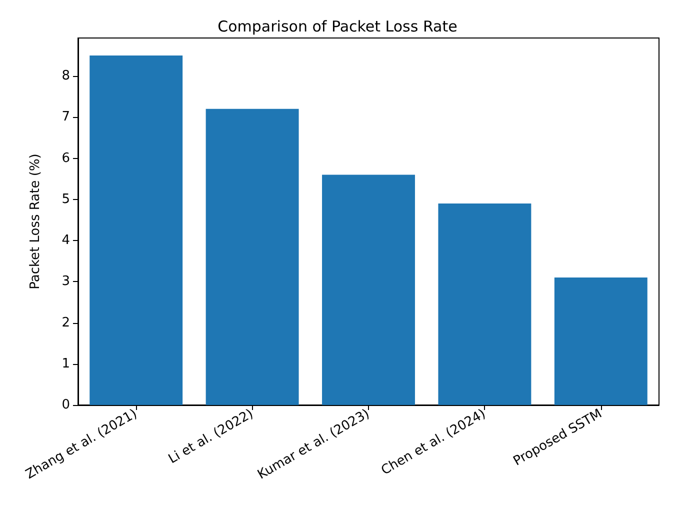 The image size is (675, 513). I want to click on y-tick-label: 0, so click(66, 405).